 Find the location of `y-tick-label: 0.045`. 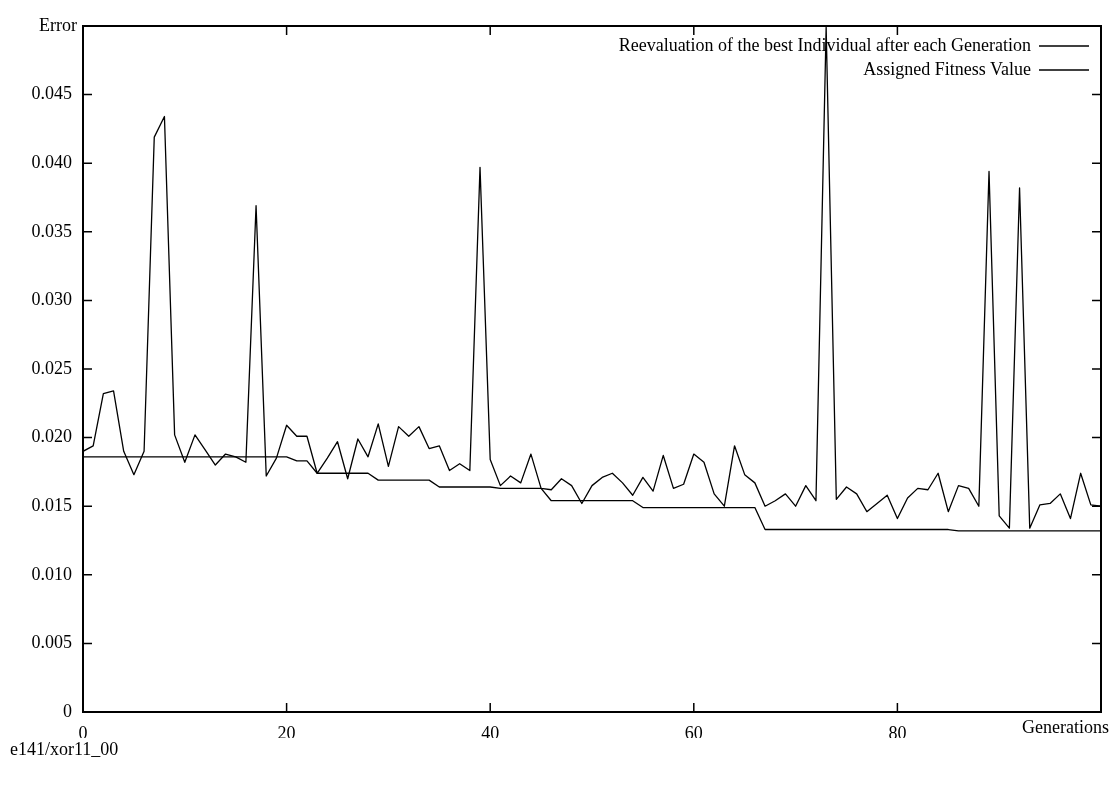

y-tick-label: 0.045 is located at coordinates (51, 93).